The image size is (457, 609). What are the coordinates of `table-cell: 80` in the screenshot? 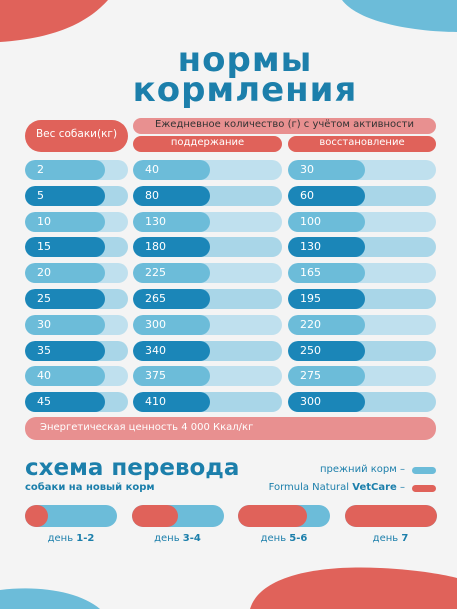 It's located at (207, 195).